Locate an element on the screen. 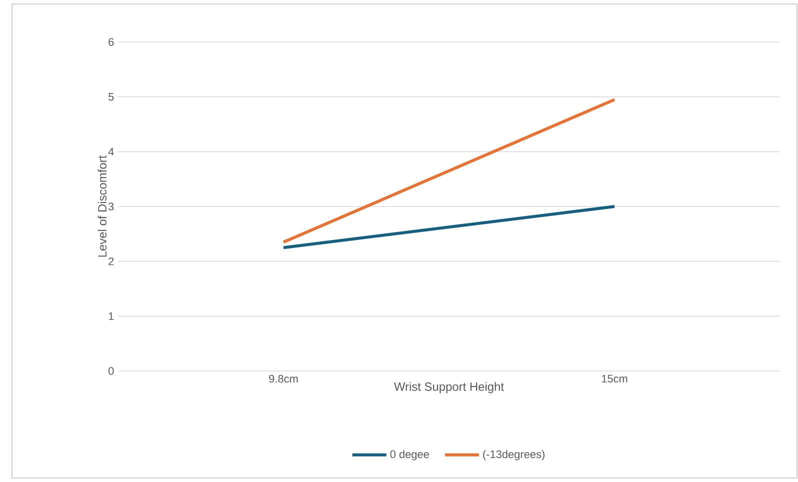  y-tick-label: 5 is located at coordinates (111, 97).